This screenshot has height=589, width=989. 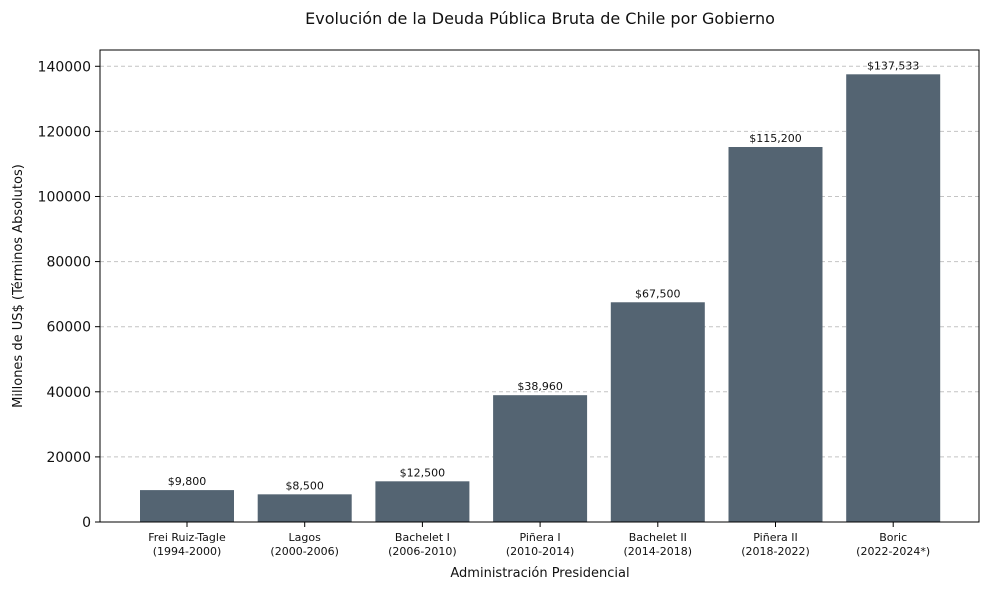 What do you see at coordinates (775, 138) in the screenshot?
I see `bar-value-label: $115,200` at bounding box center [775, 138].